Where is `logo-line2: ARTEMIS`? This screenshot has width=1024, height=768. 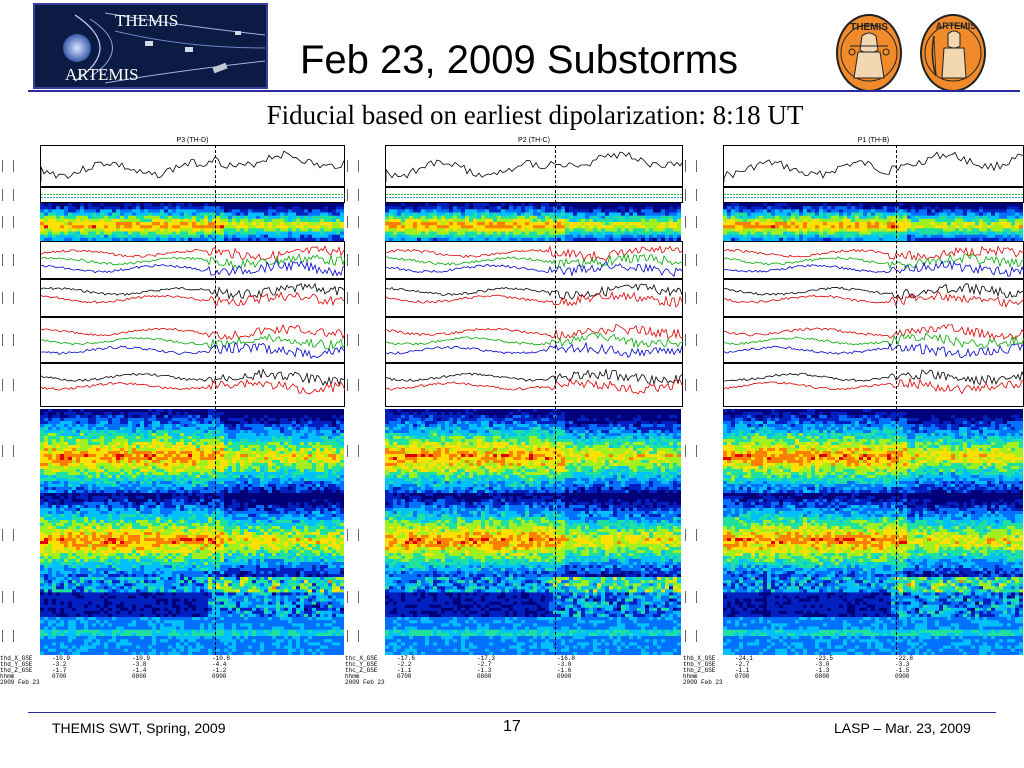
logo-line2: ARTEMIS is located at coordinates (102, 75).